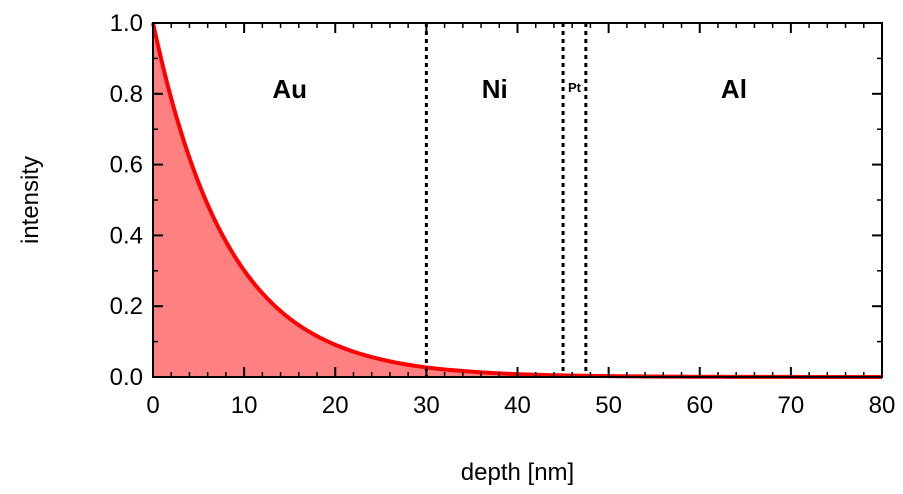  Describe the element at coordinates (335, 405) in the screenshot. I see `x-tick-label: 20` at that location.